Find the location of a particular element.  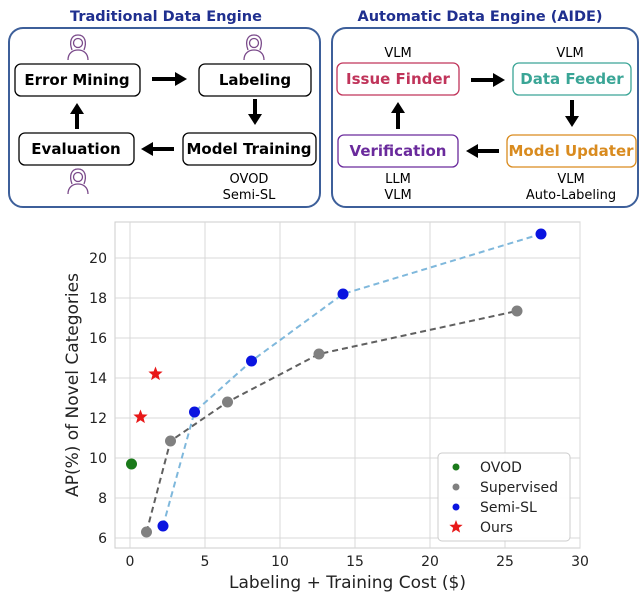

legend-marker-supervised is located at coordinates (456, 487).